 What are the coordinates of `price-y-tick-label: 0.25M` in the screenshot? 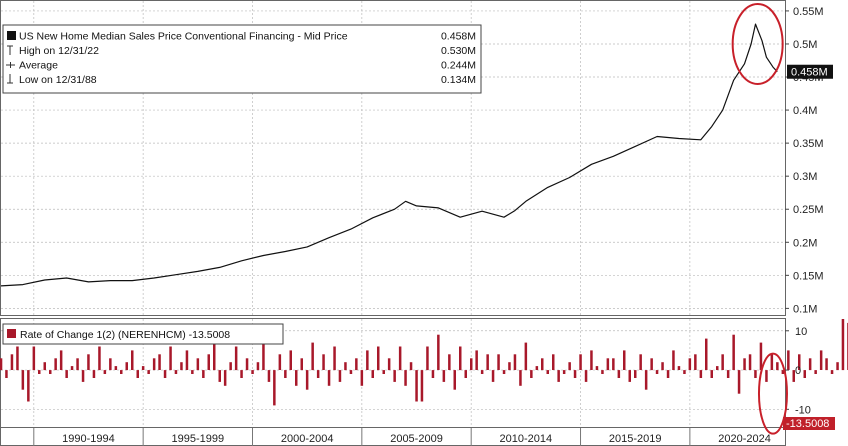 It's located at (808, 210).